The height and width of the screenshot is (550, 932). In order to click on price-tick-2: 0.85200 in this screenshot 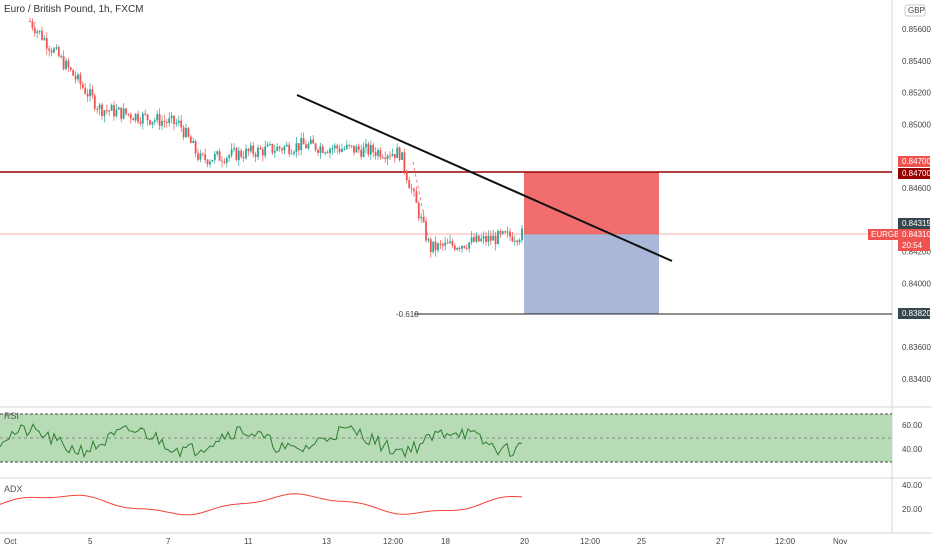, I will do `click(916, 93)`.